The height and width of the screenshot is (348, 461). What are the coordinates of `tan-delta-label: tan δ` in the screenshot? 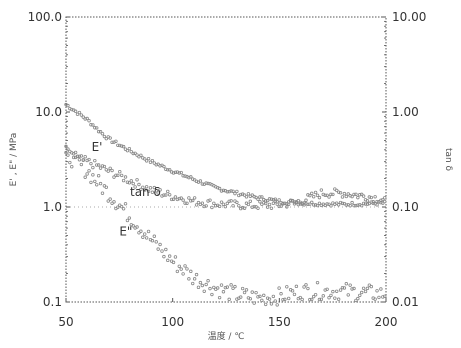 It's located at (145, 192).